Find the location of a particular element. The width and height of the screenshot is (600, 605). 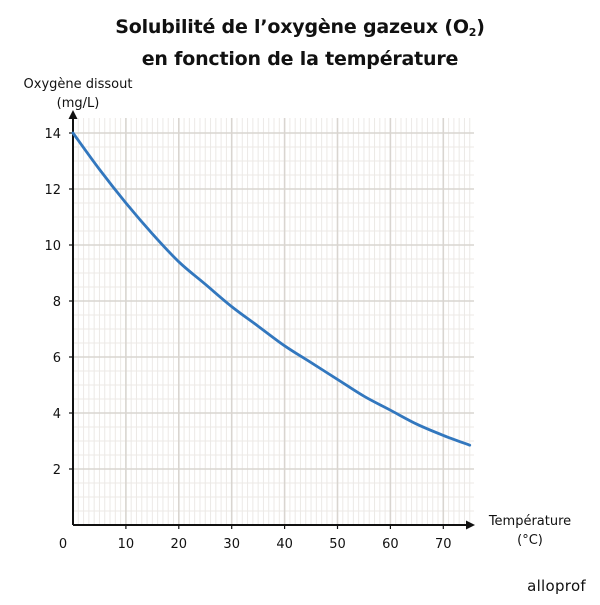

y-axis-label: Oxygène dissout (mg/L) is located at coordinates (78, 94).